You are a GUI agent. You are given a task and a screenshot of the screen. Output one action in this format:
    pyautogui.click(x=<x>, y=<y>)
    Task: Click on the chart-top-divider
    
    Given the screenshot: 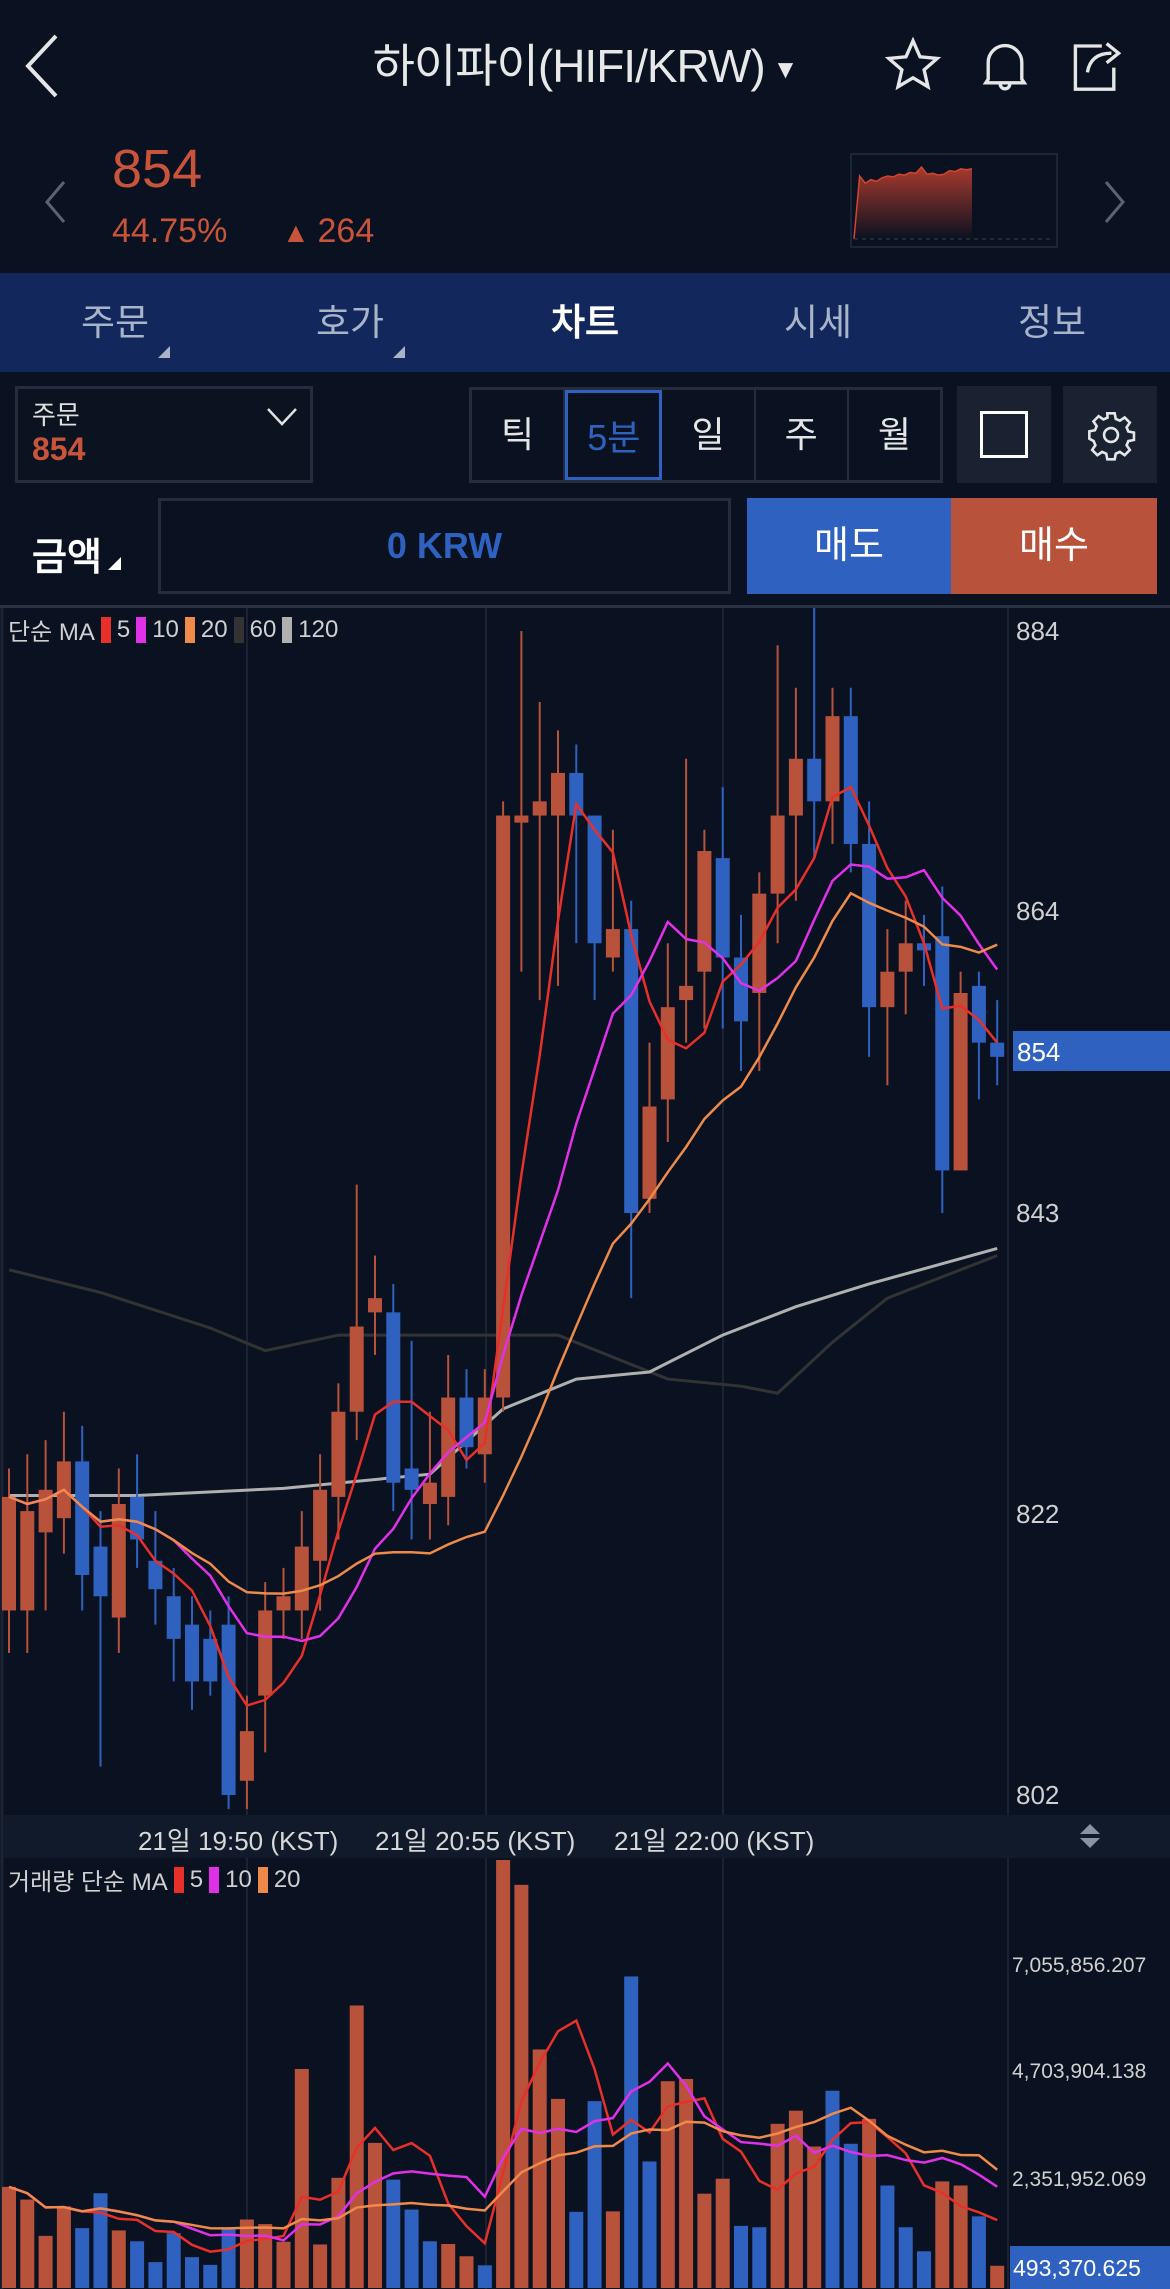 What is the action you would take?
    pyautogui.click(x=585, y=606)
    